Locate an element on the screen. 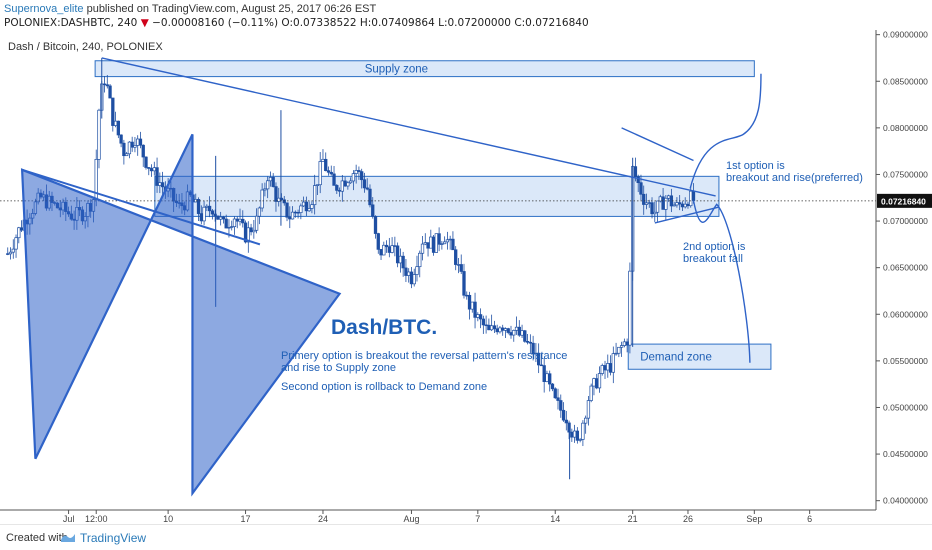 The height and width of the screenshot is (550, 932). open-value: O:0.07338522 is located at coordinates (319, 23).